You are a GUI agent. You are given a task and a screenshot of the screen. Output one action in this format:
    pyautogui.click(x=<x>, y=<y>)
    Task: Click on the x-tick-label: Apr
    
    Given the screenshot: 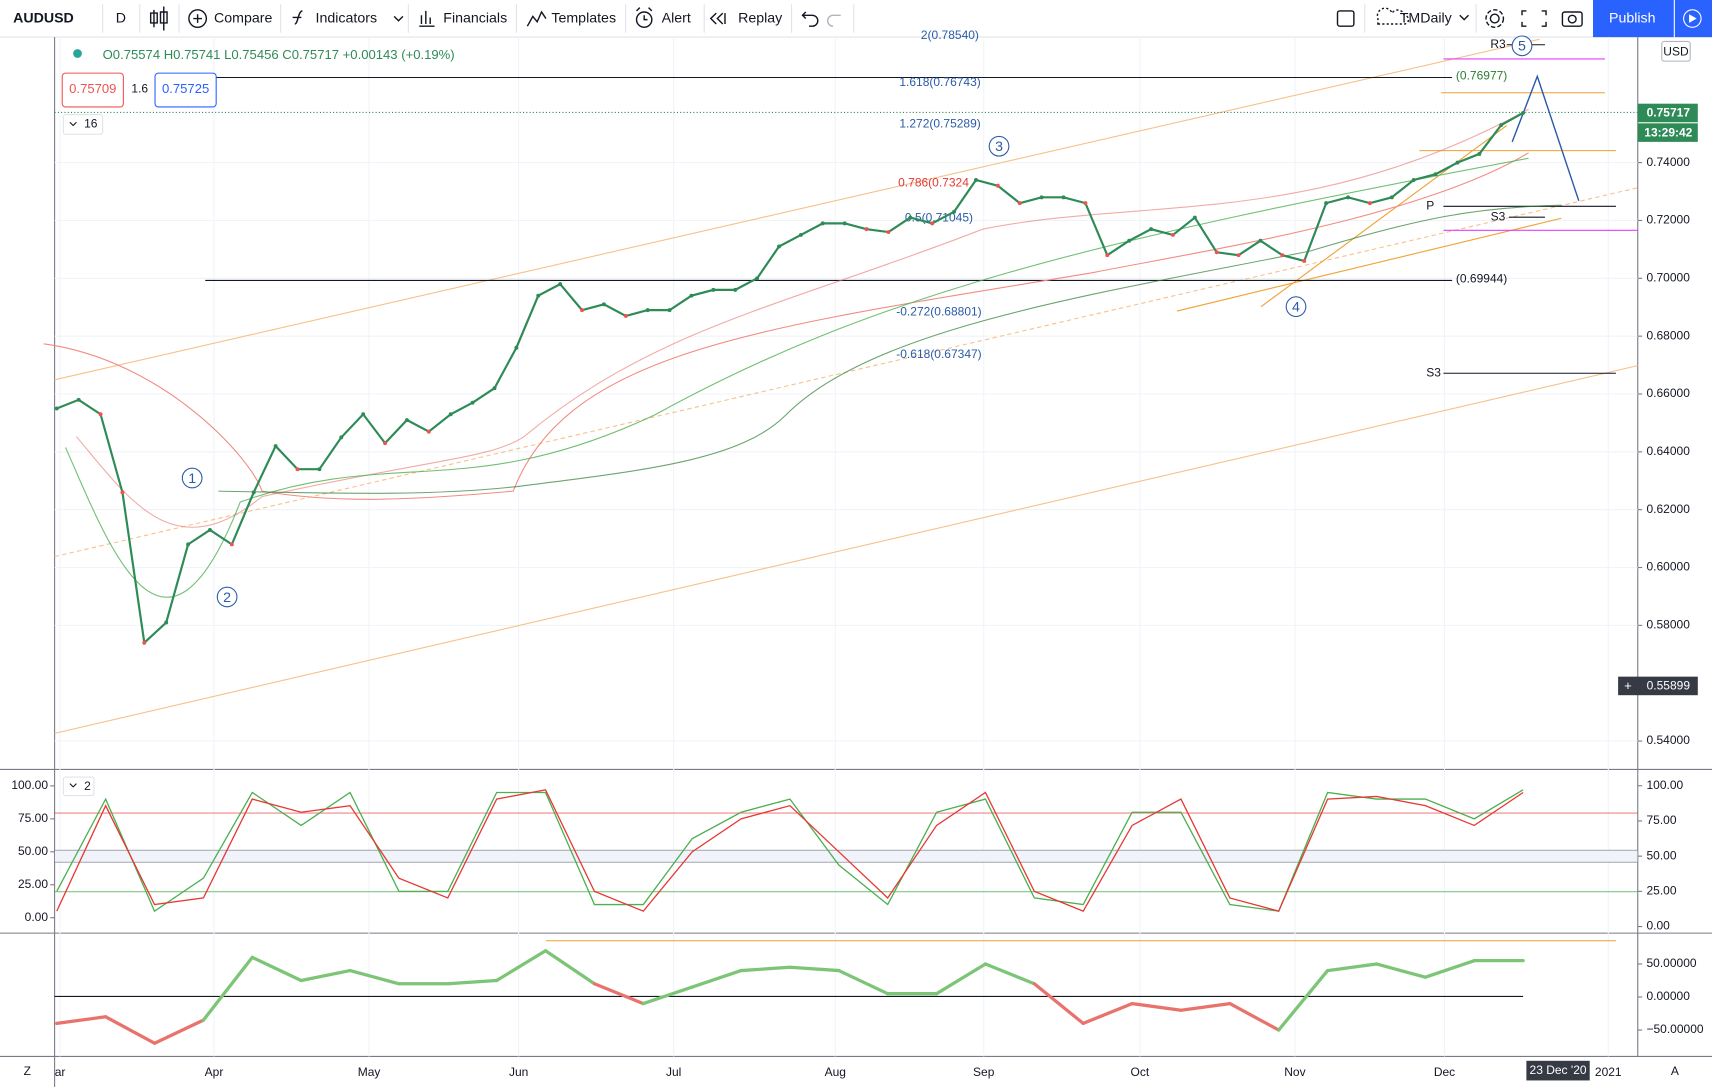 What is the action you would take?
    pyautogui.click(x=214, y=1072)
    